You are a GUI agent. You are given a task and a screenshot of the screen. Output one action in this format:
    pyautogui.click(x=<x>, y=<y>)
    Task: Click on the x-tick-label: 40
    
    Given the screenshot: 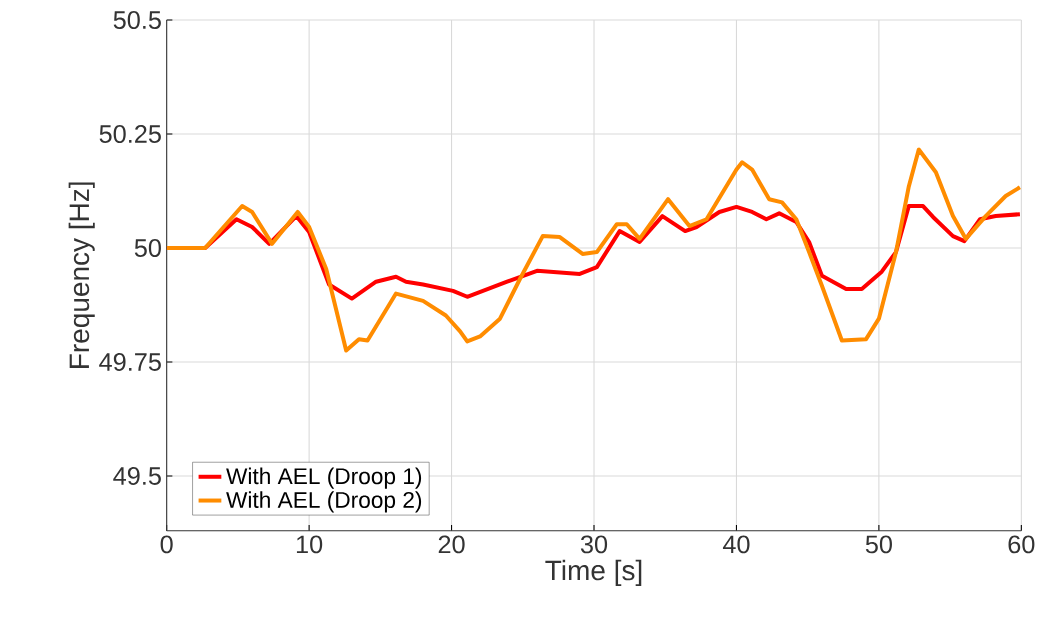 What is the action you would take?
    pyautogui.click(x=736, y=544)
    